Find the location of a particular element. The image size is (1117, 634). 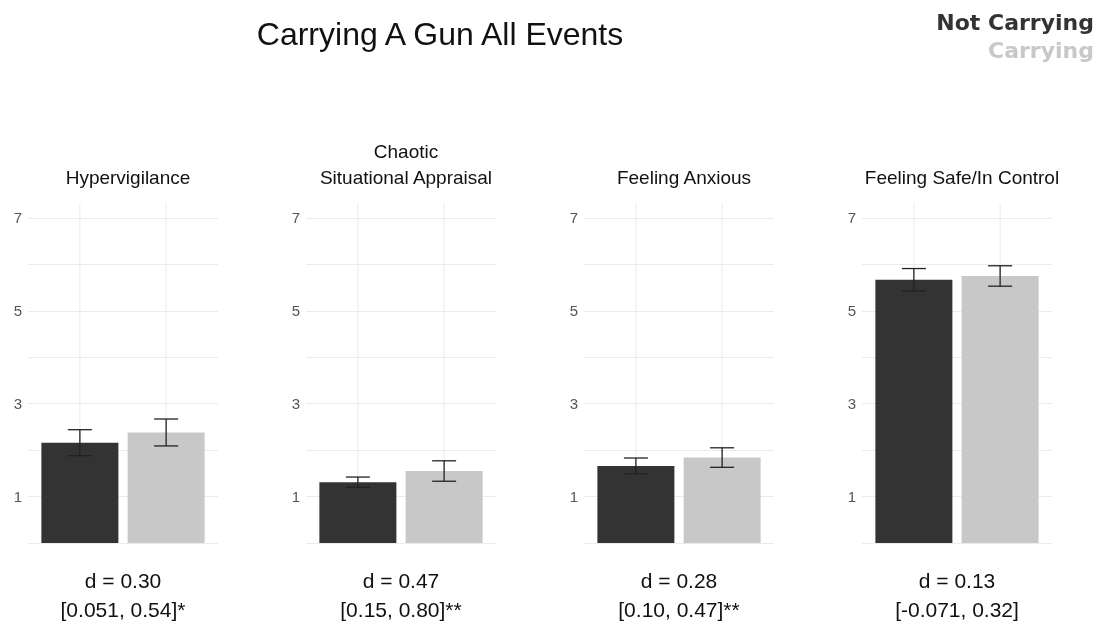

text: [-0.071, 0.32] is located at coordinates (957, 609).